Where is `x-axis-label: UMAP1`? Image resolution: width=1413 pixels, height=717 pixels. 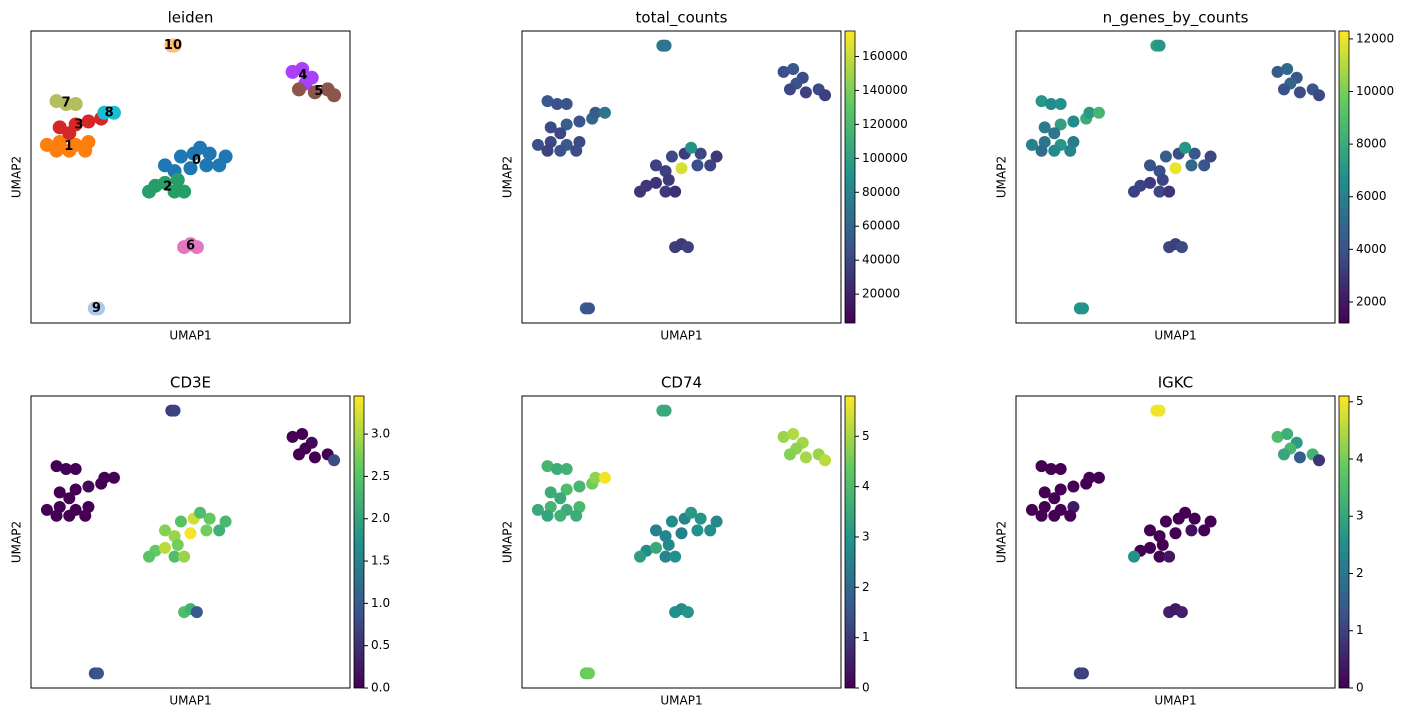 x-axis-label: UMAP1 is located at coordinates (1175, 701).